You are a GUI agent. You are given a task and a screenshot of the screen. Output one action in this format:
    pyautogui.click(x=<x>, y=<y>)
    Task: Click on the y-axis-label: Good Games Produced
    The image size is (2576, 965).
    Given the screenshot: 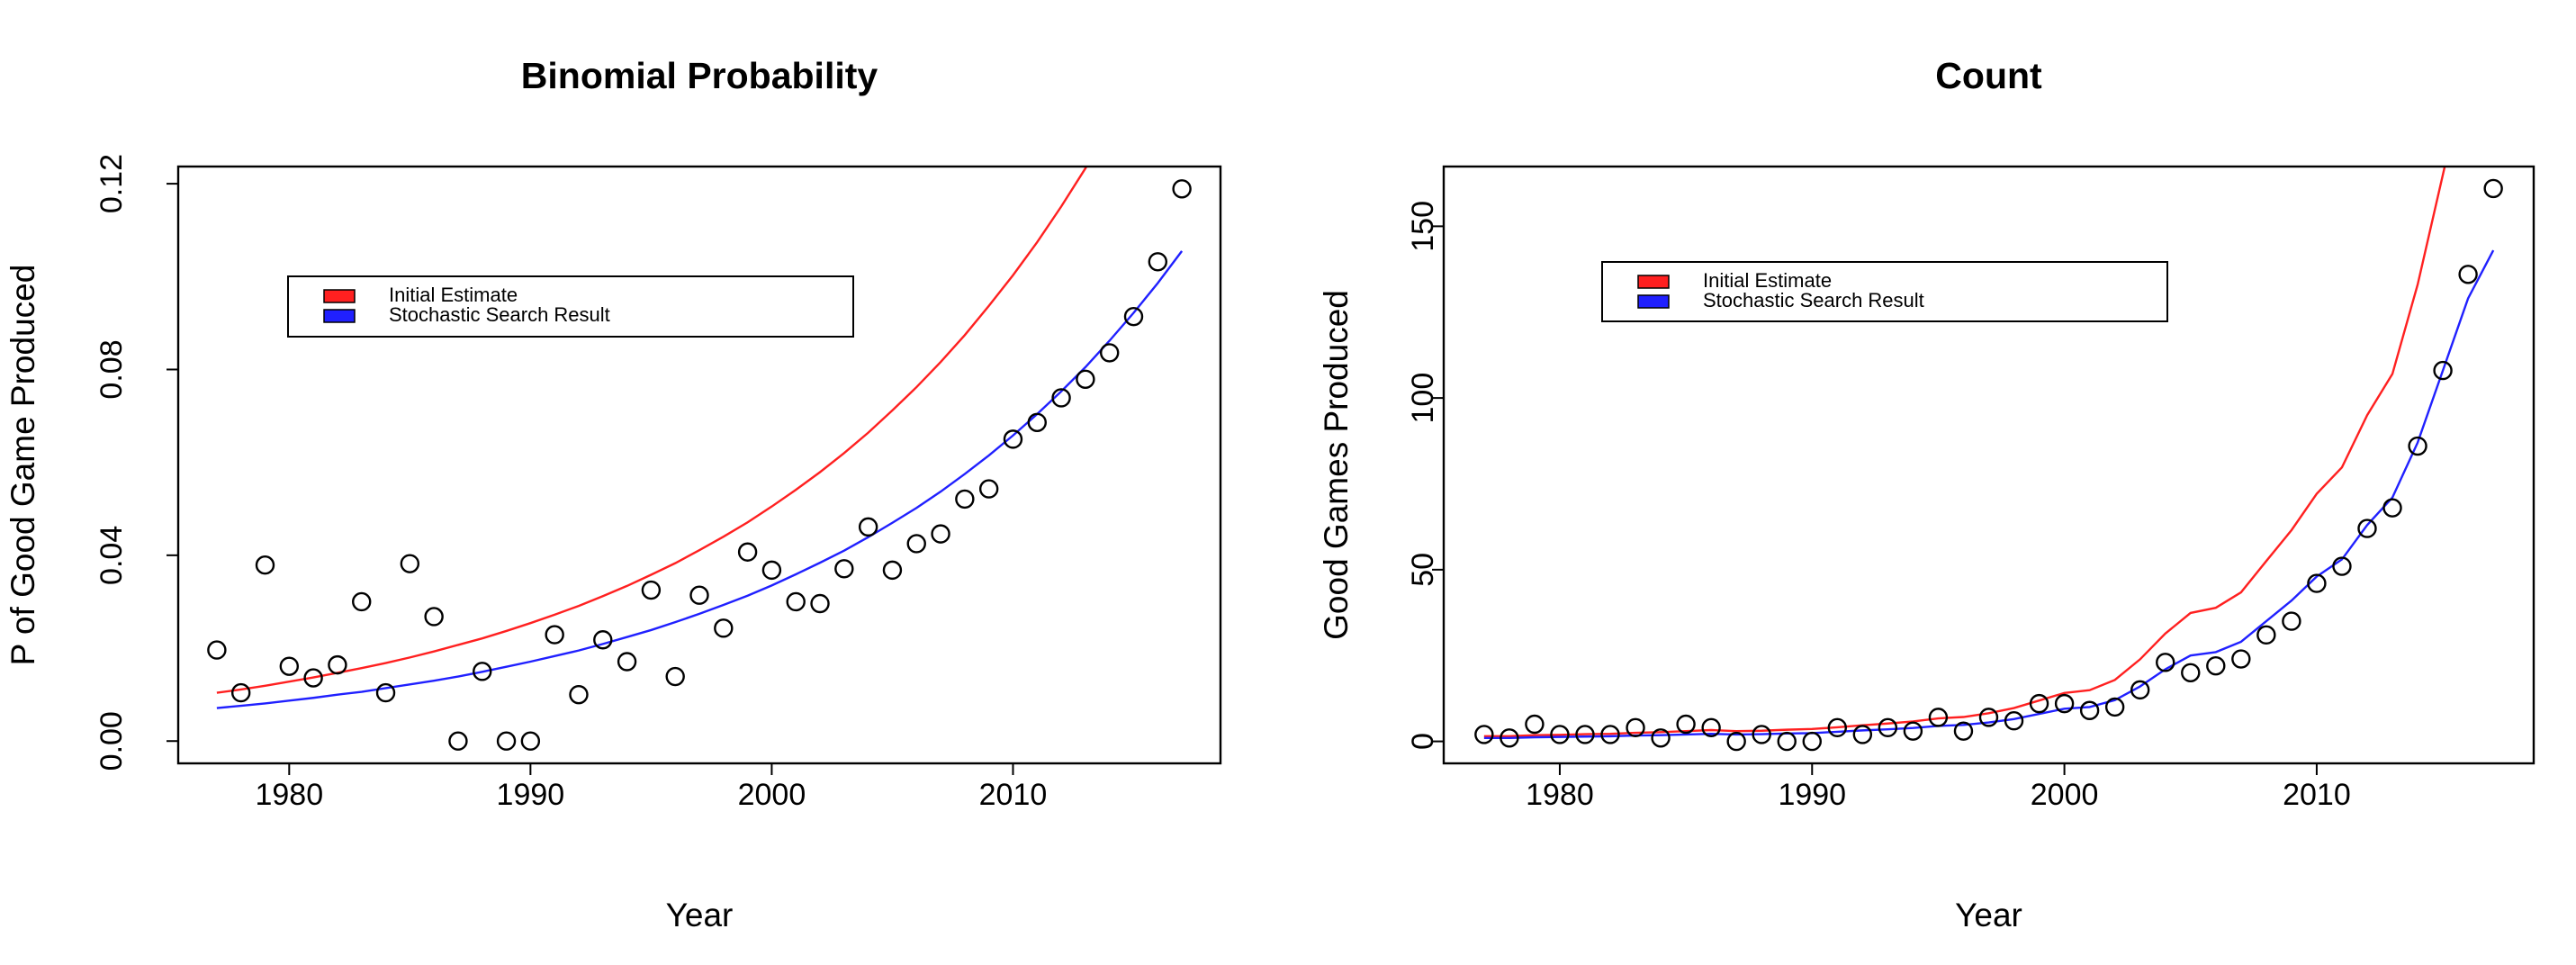 What is the action you would take?
    pyautogui.click(x=1336, y=465)
    